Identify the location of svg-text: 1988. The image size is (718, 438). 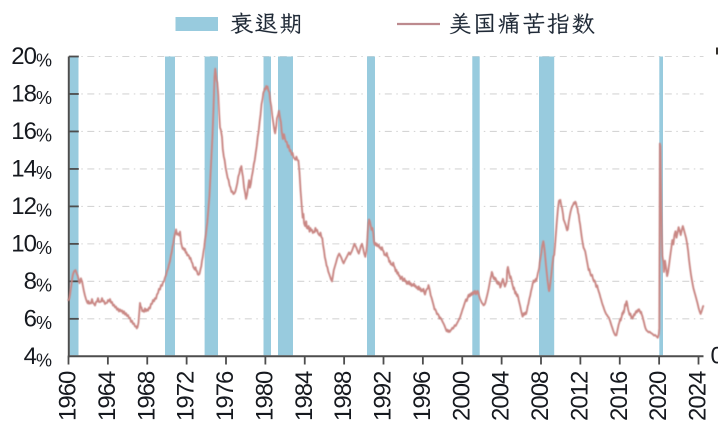
(343, 396).